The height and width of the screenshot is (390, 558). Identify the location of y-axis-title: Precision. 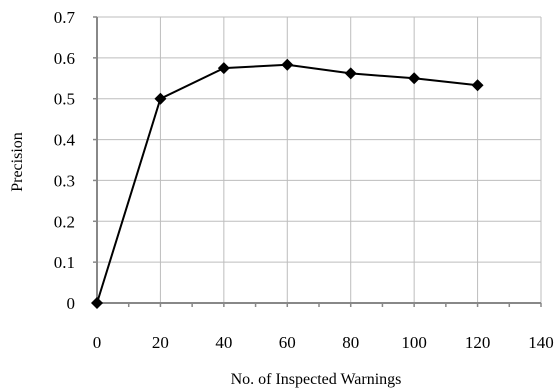
(17, 162).